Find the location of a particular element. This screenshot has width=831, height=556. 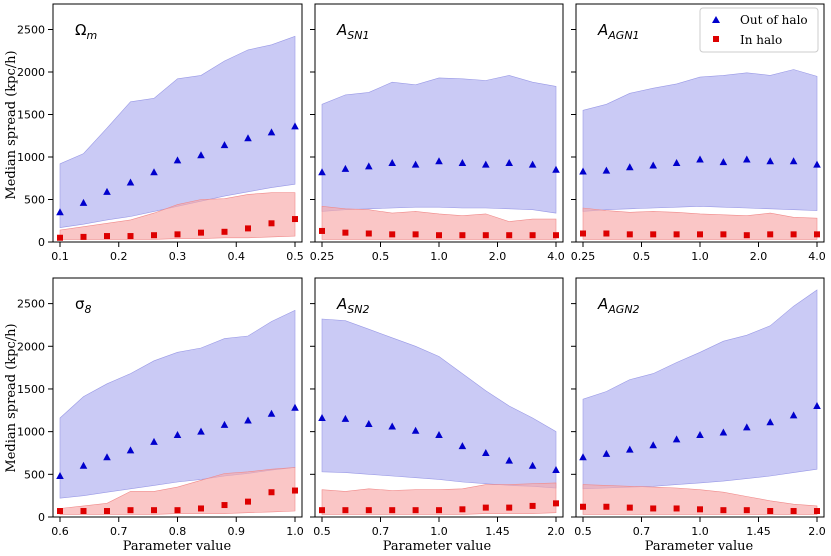

y-tick-label: 0 is located at coordinates (41, 517).